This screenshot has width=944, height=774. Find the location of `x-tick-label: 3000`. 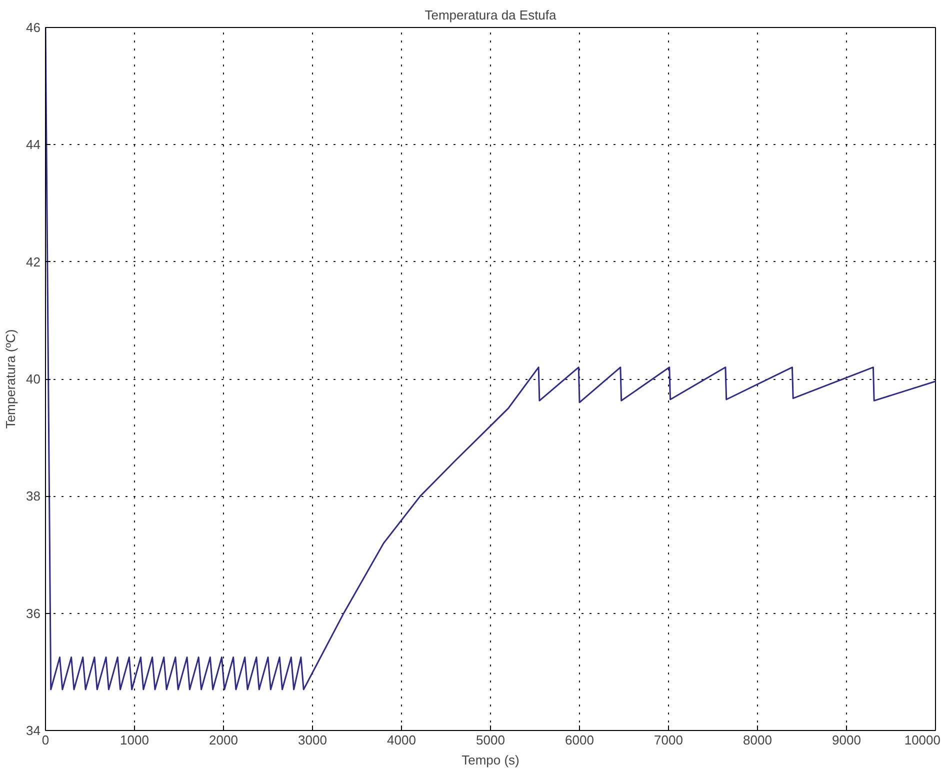

x-tick-label: 3000 is located at coordinates (312, 740).